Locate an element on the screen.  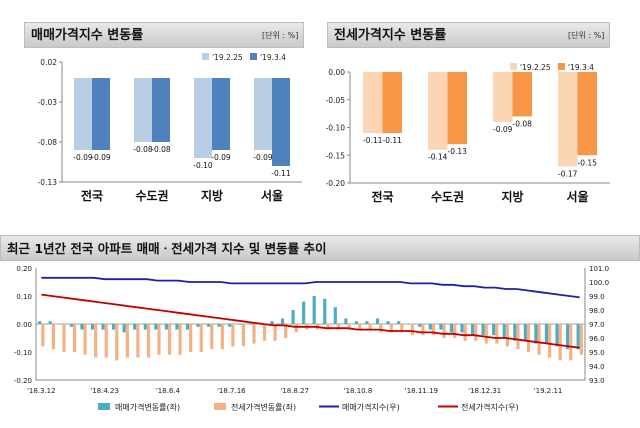
jeonse-chart-data-label: -0.13 is located at coordinates (458, 151).